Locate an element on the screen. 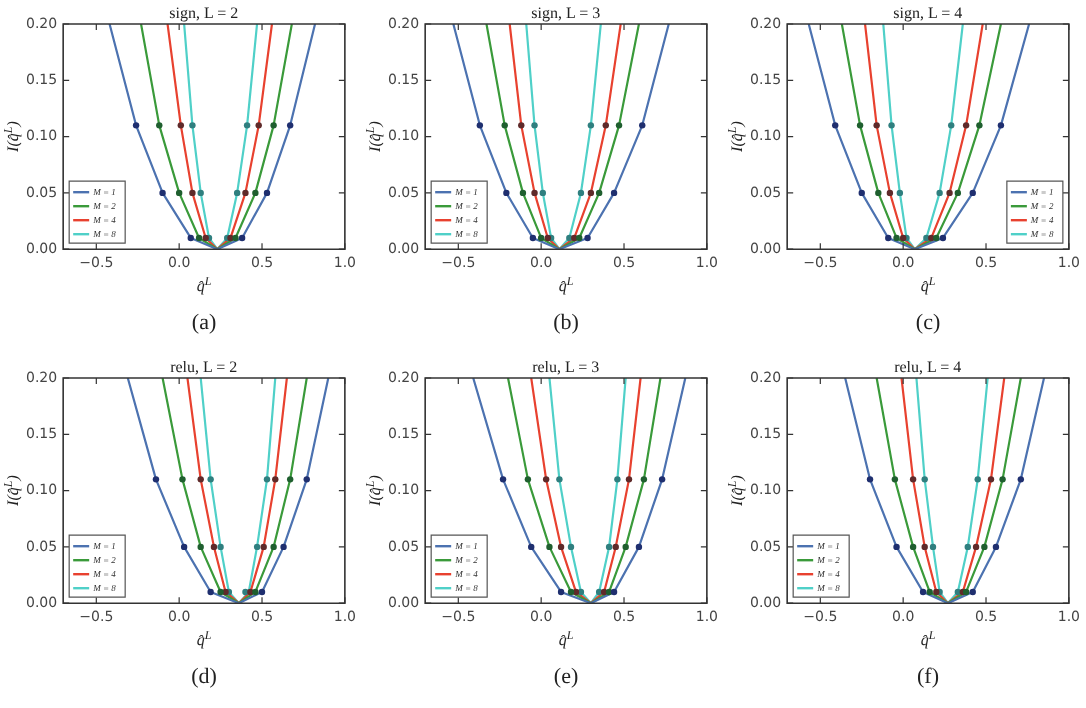  text: (a) is located at coordinates (204, 322).